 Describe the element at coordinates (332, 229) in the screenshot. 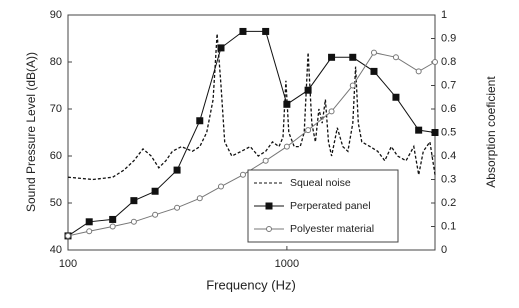

I see `legend-label: Polyester material` at that location.